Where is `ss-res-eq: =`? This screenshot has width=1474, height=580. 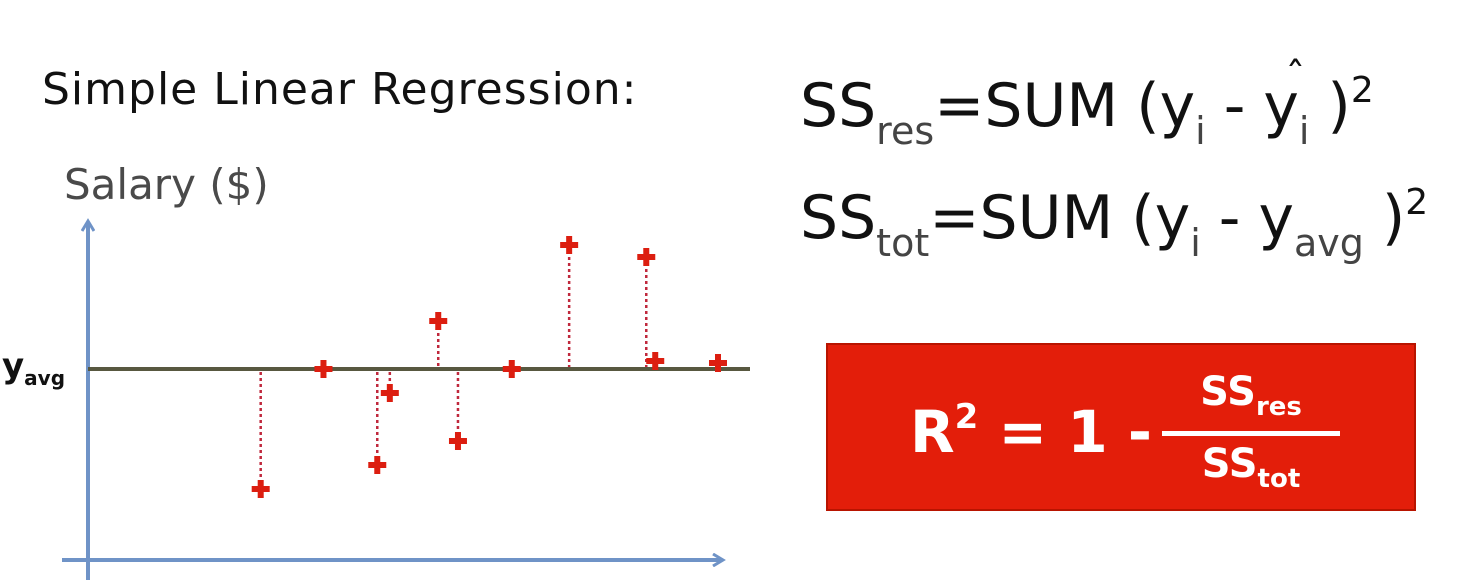
ss-res-eq: = is located at coordinates (959, 106).